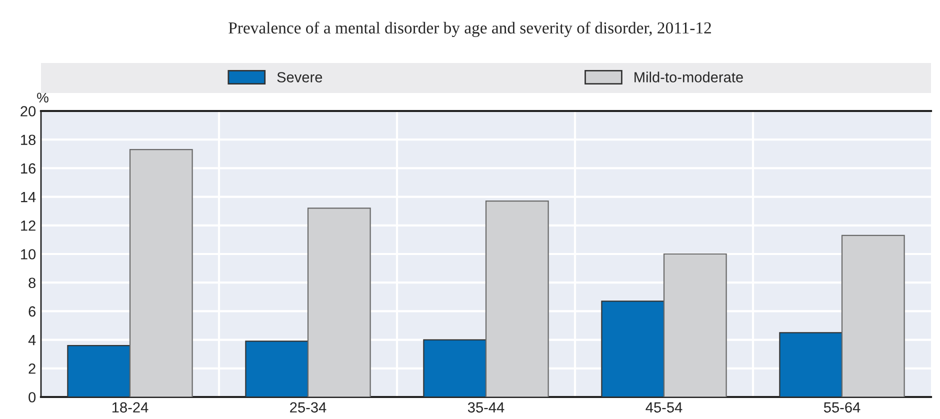 The height and width of the screenshot is (419, 940). What do you see at coordinates (130, 407) in the screenshot?
I see `x-tick-label: 18-24` at bounding box center [130, 407].